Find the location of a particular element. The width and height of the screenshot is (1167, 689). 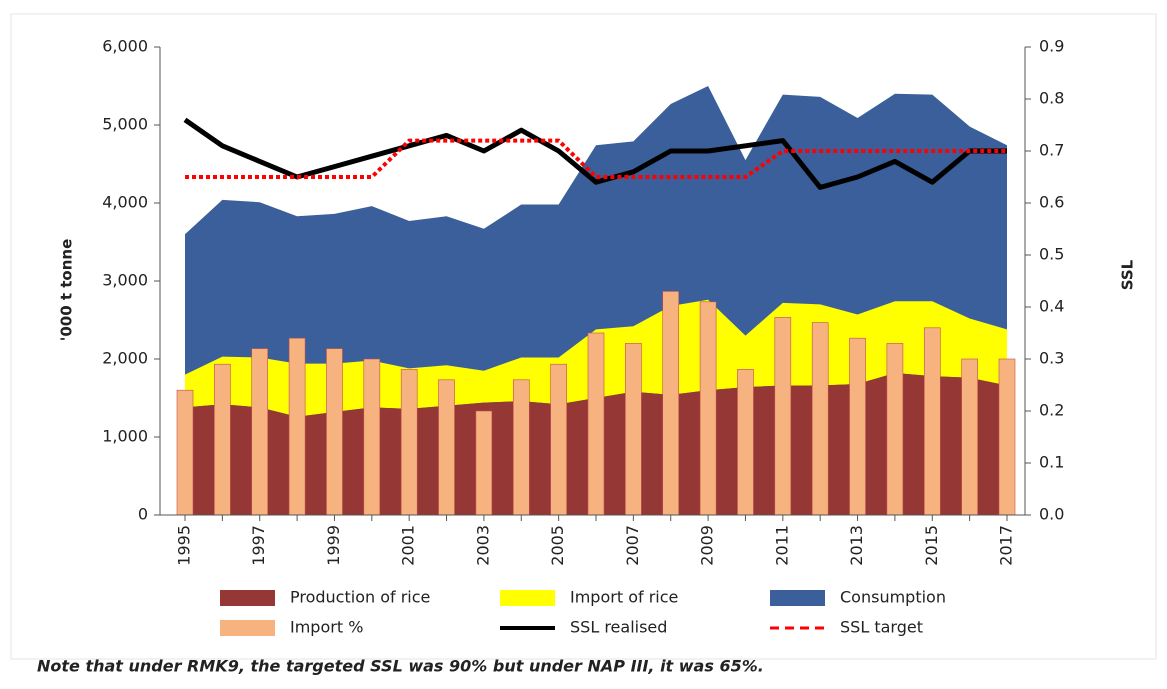

y2-tick-label: 0.0 is located at coordinates (1051, 514).